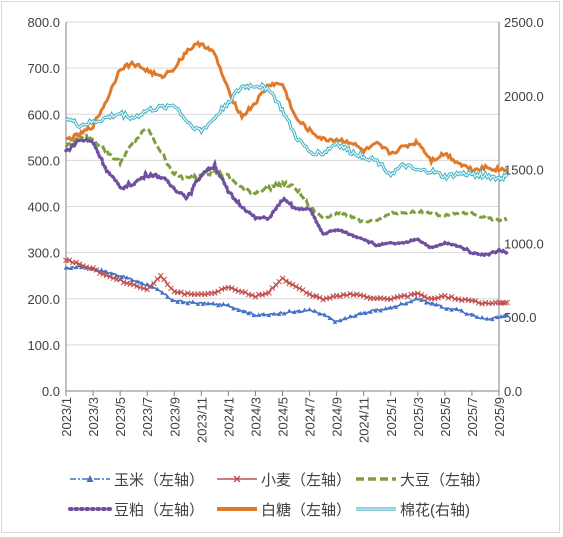 The height and width of the screenshot is (537, 563). I want to click on x-tick-label: 2025/7, so click(472, 417).